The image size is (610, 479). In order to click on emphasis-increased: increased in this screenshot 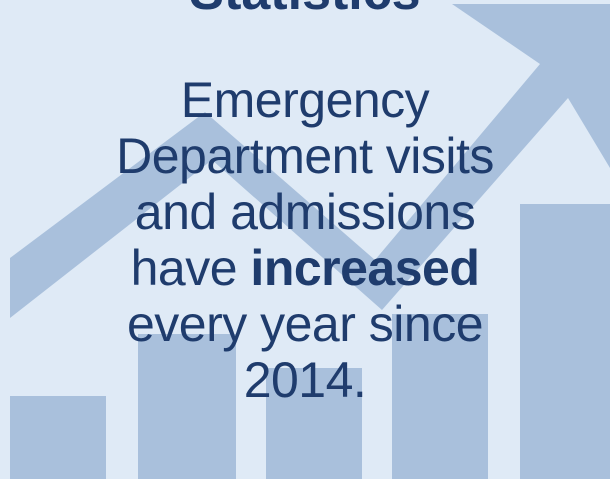, I will do `click(365, 268)`.